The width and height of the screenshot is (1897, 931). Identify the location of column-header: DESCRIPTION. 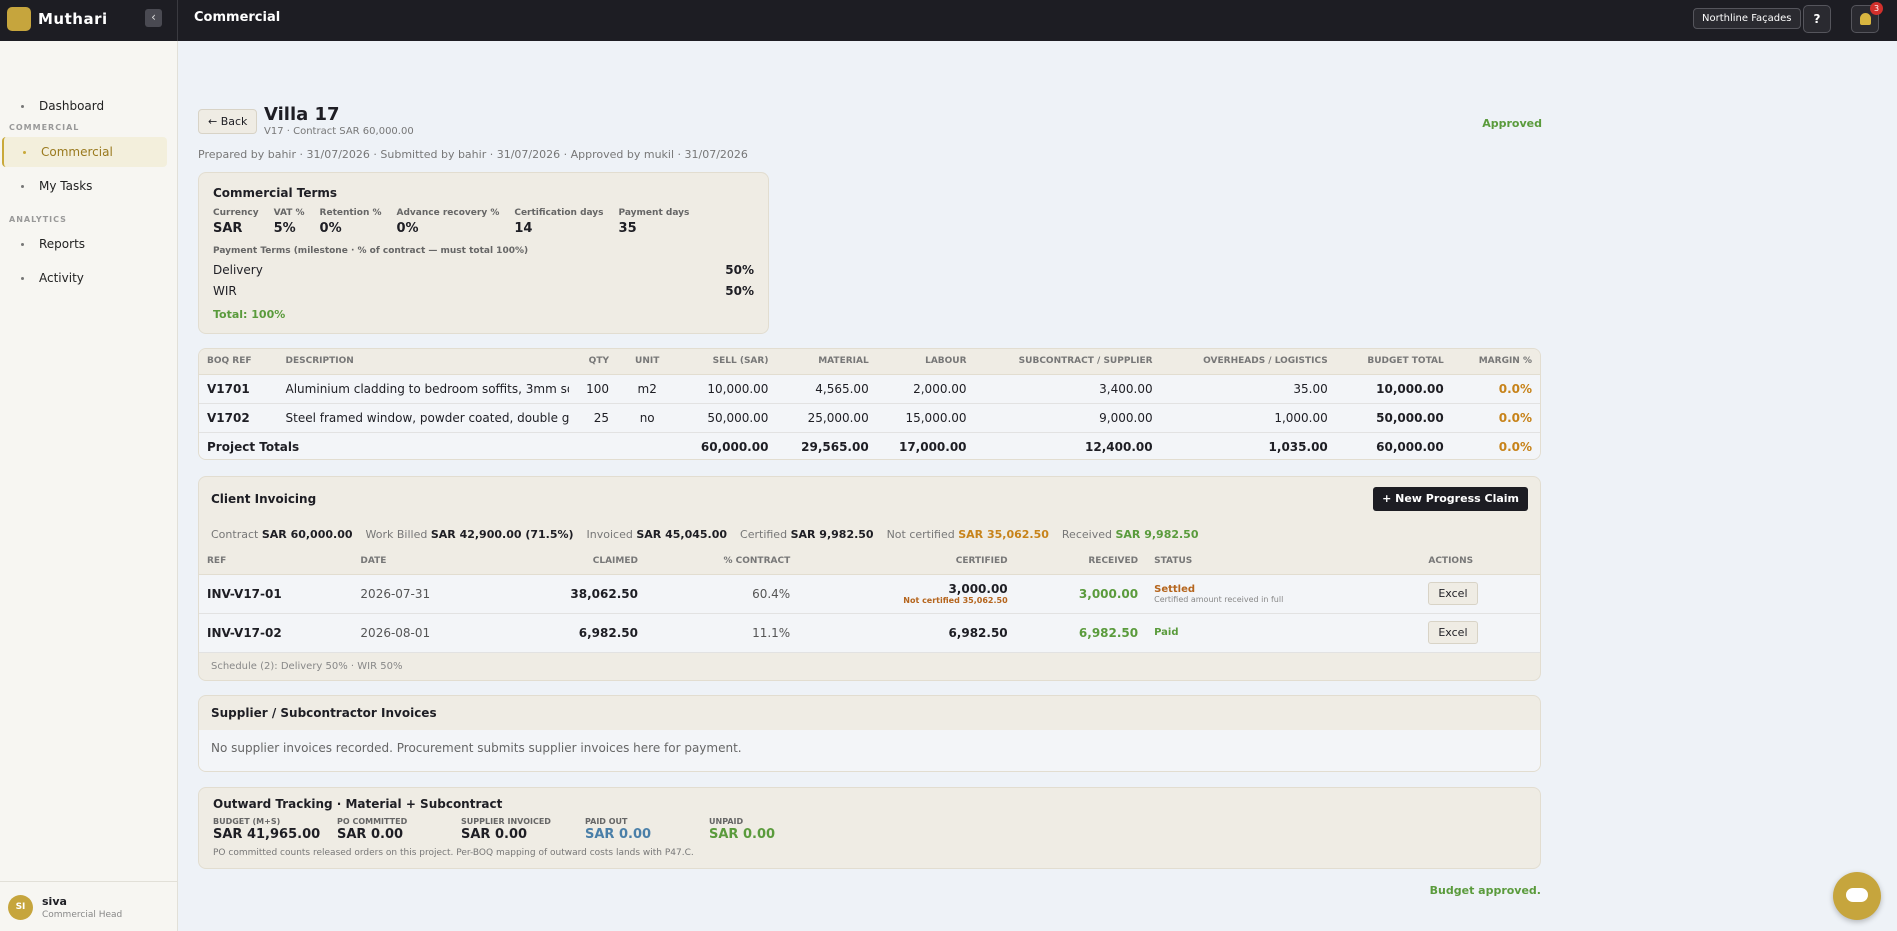
(423, 362).